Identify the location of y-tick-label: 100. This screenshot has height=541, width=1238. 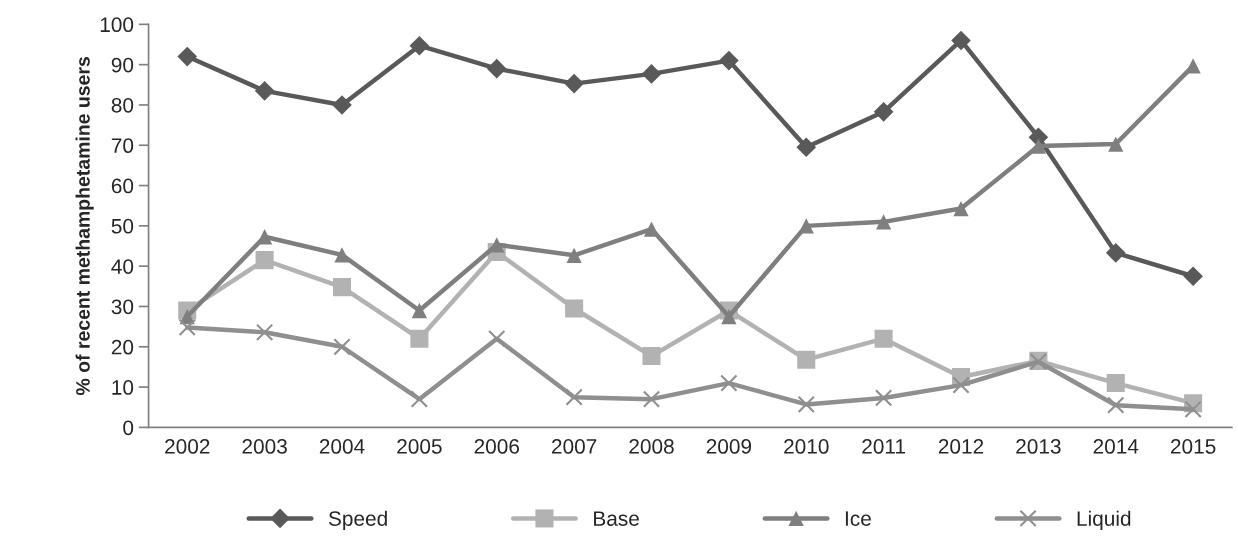
(117, 25).